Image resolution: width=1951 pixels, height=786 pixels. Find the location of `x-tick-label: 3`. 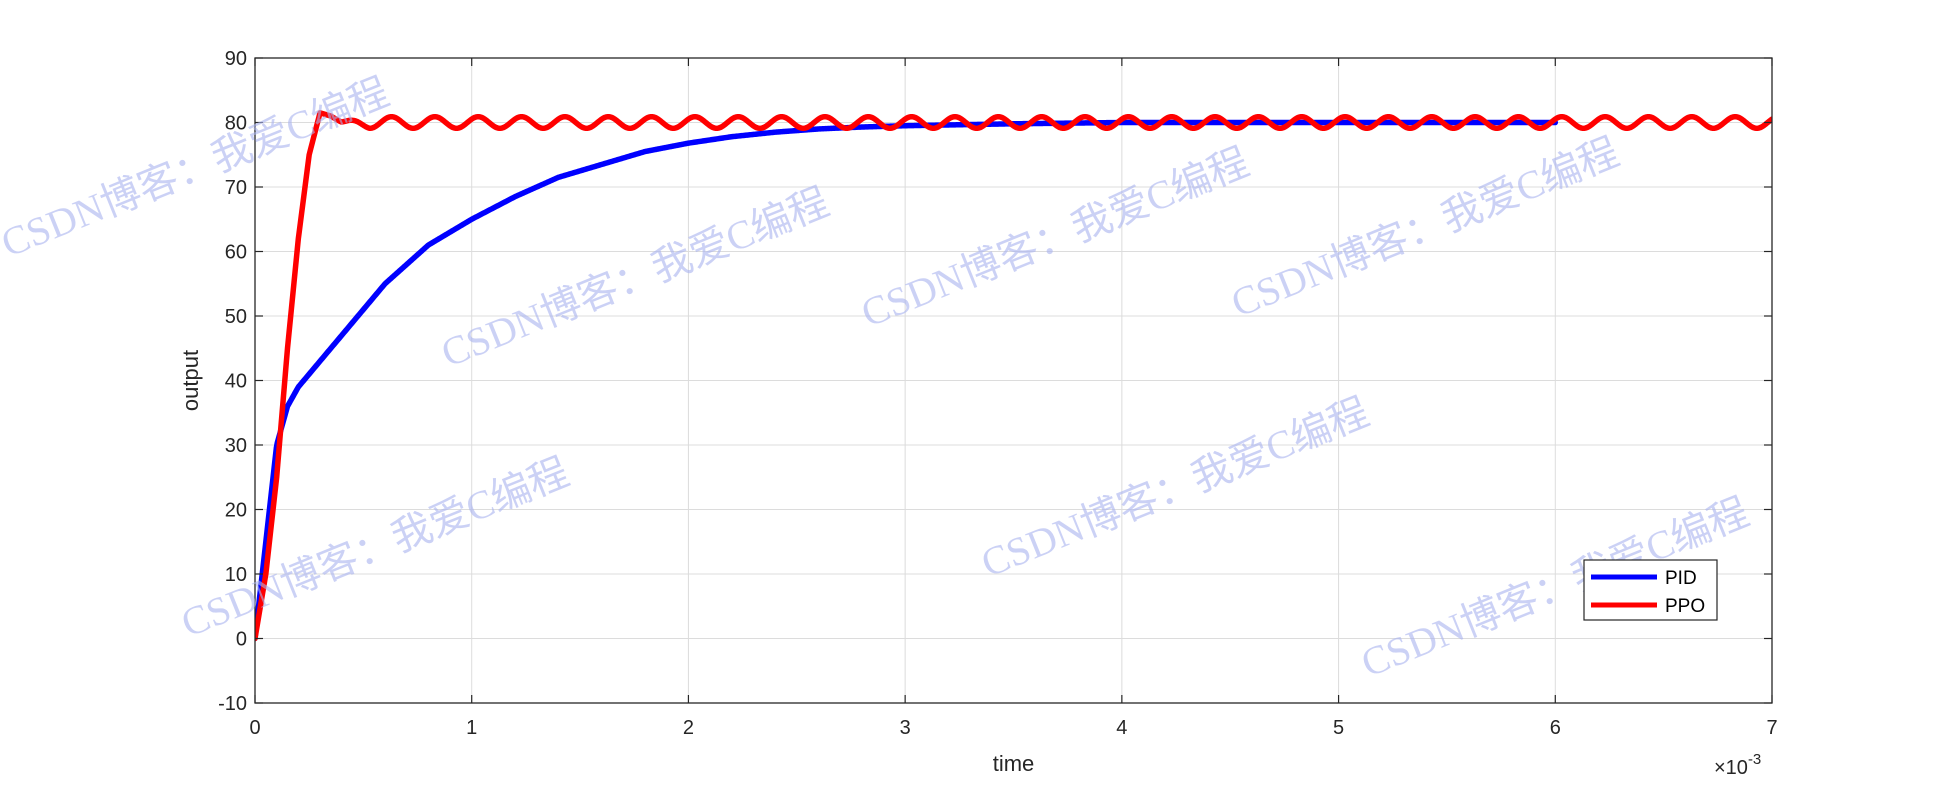

x-tick-label: 3 is located at coordinates (905, 728).